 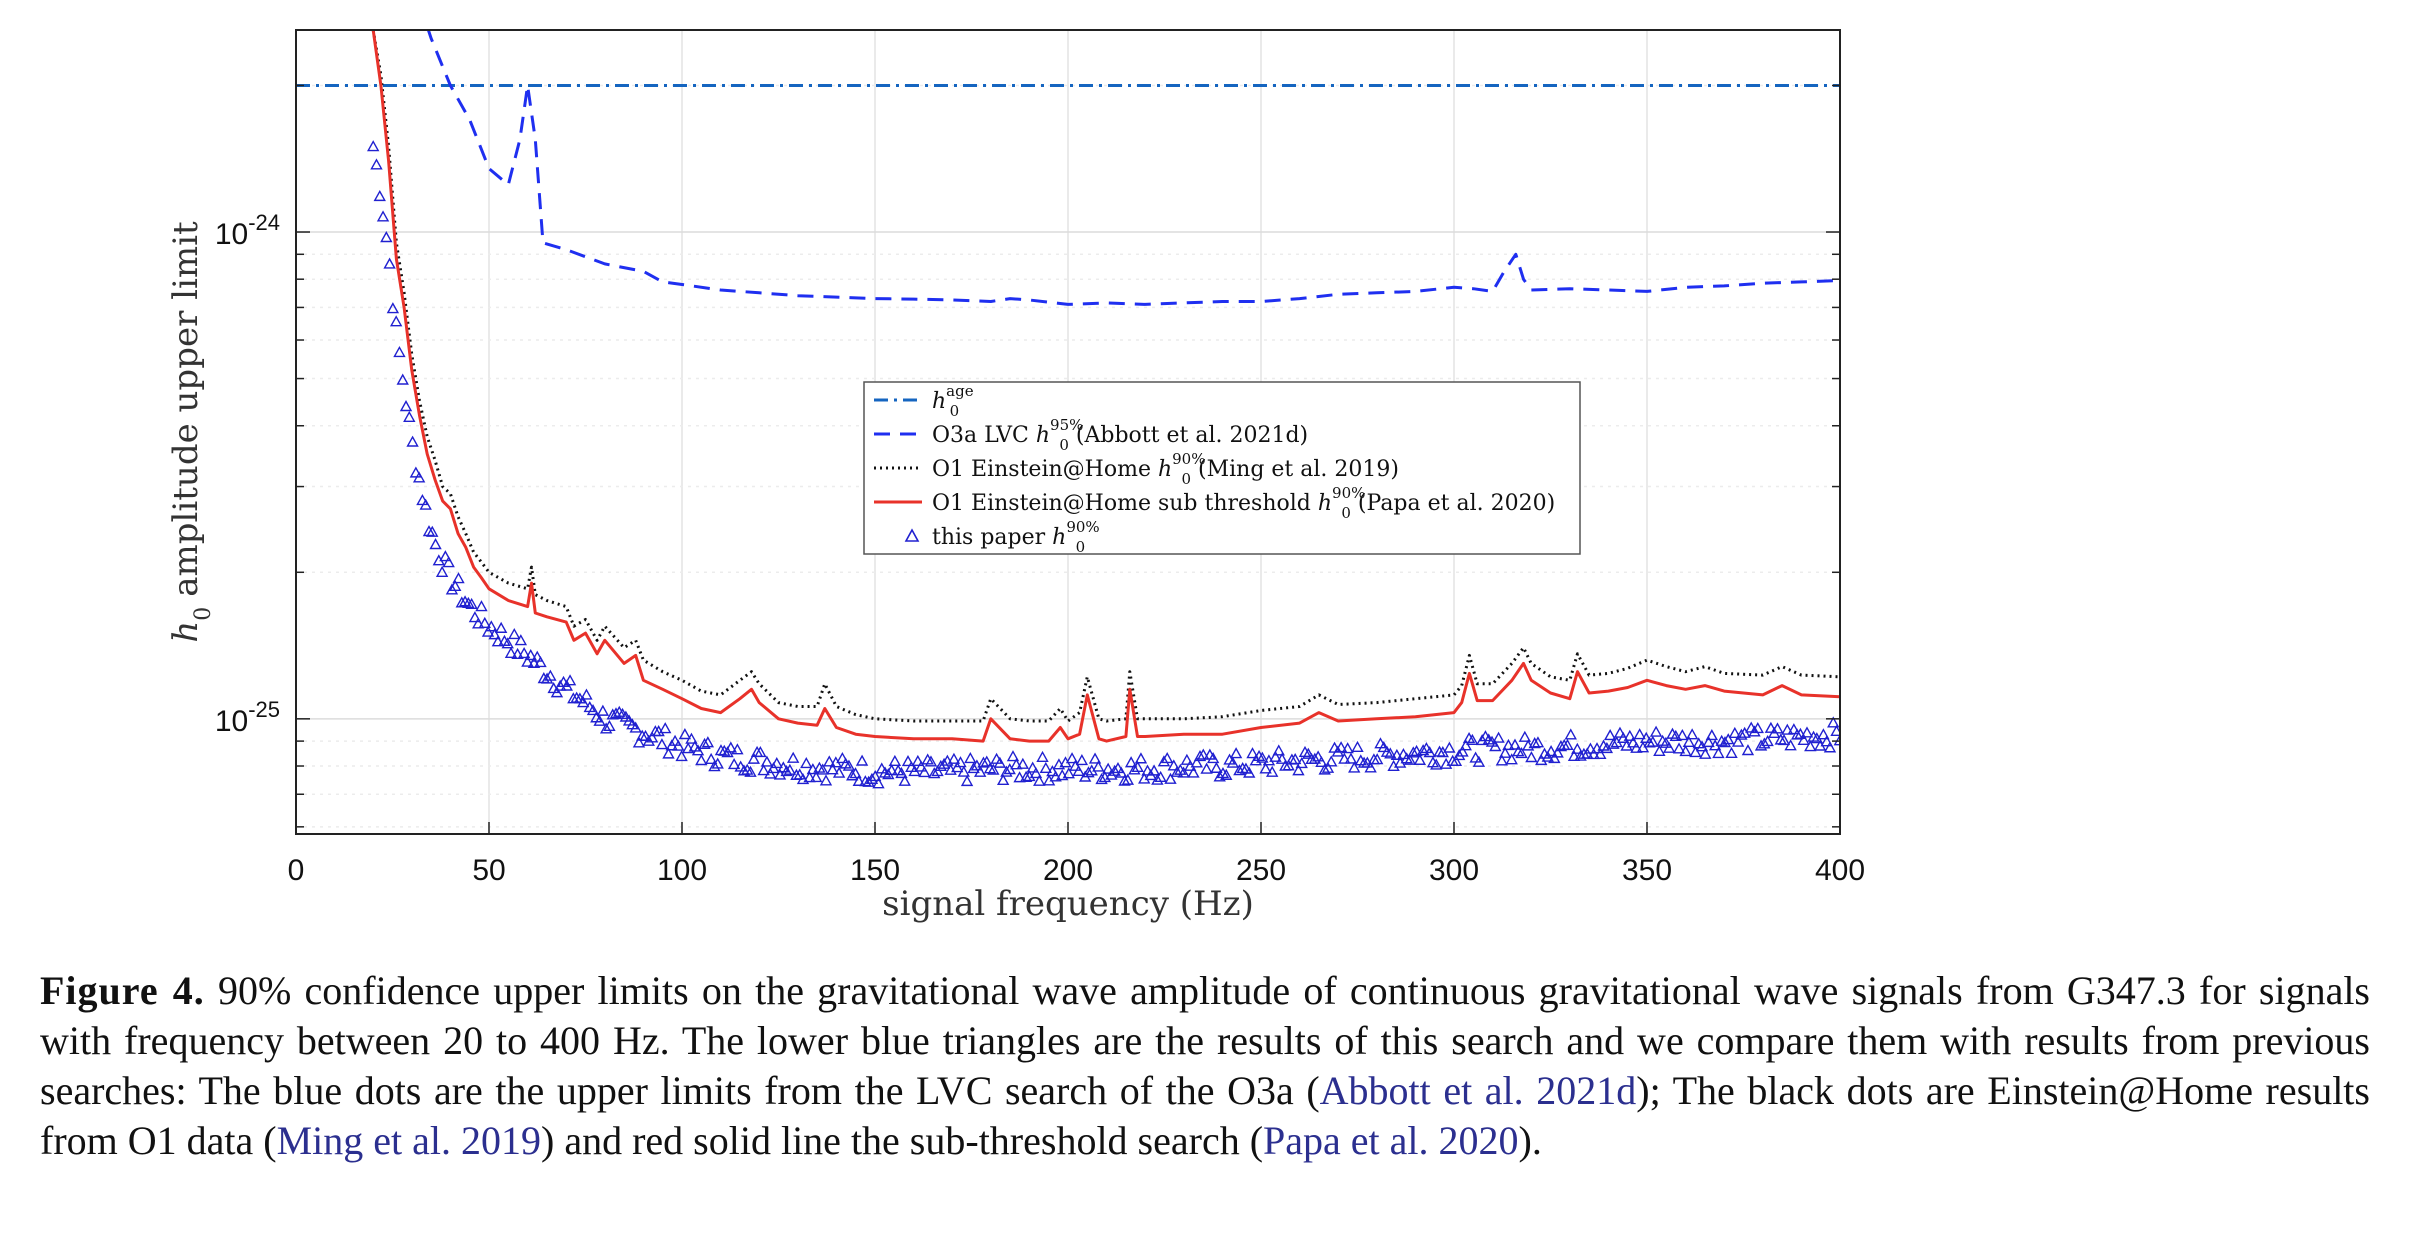 I want to click on legend-marker-this_paper, so click(x=912, y=535).